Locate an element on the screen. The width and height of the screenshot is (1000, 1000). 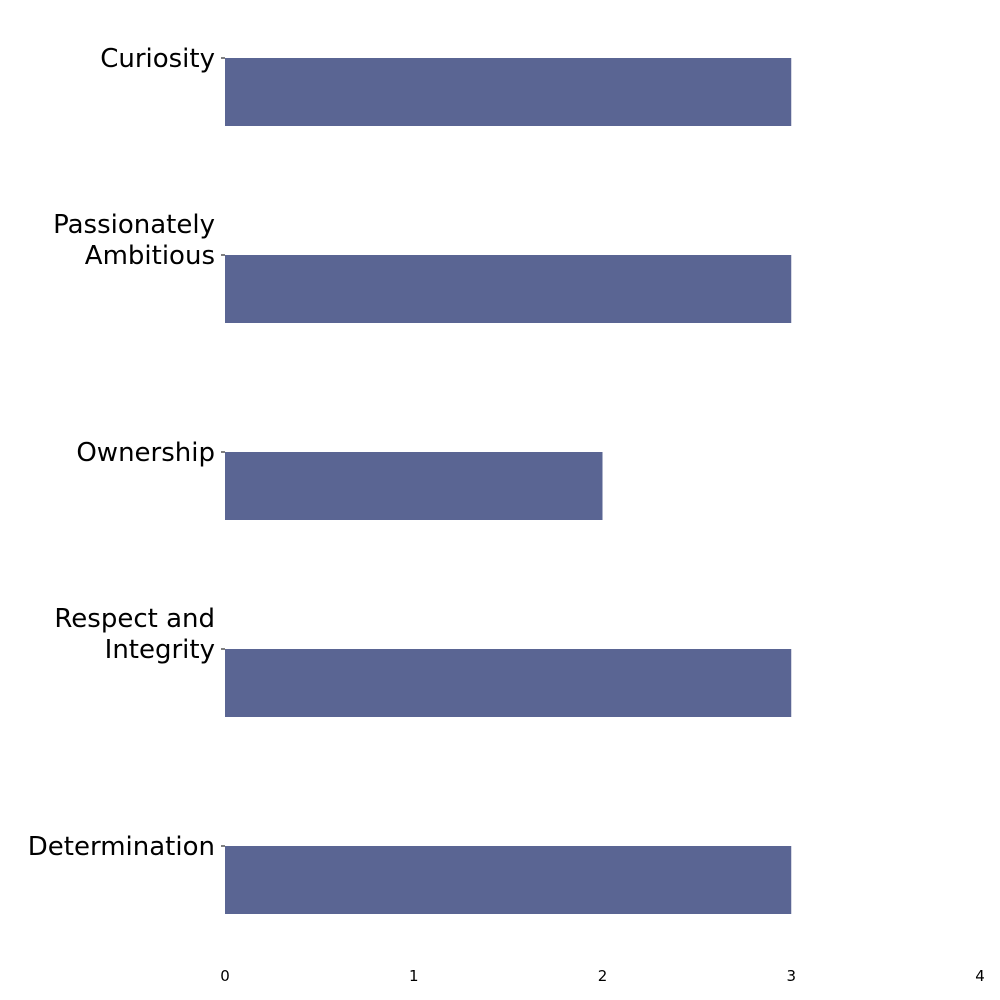
x-tick-label: 3 is located at coordinates (791, 976).